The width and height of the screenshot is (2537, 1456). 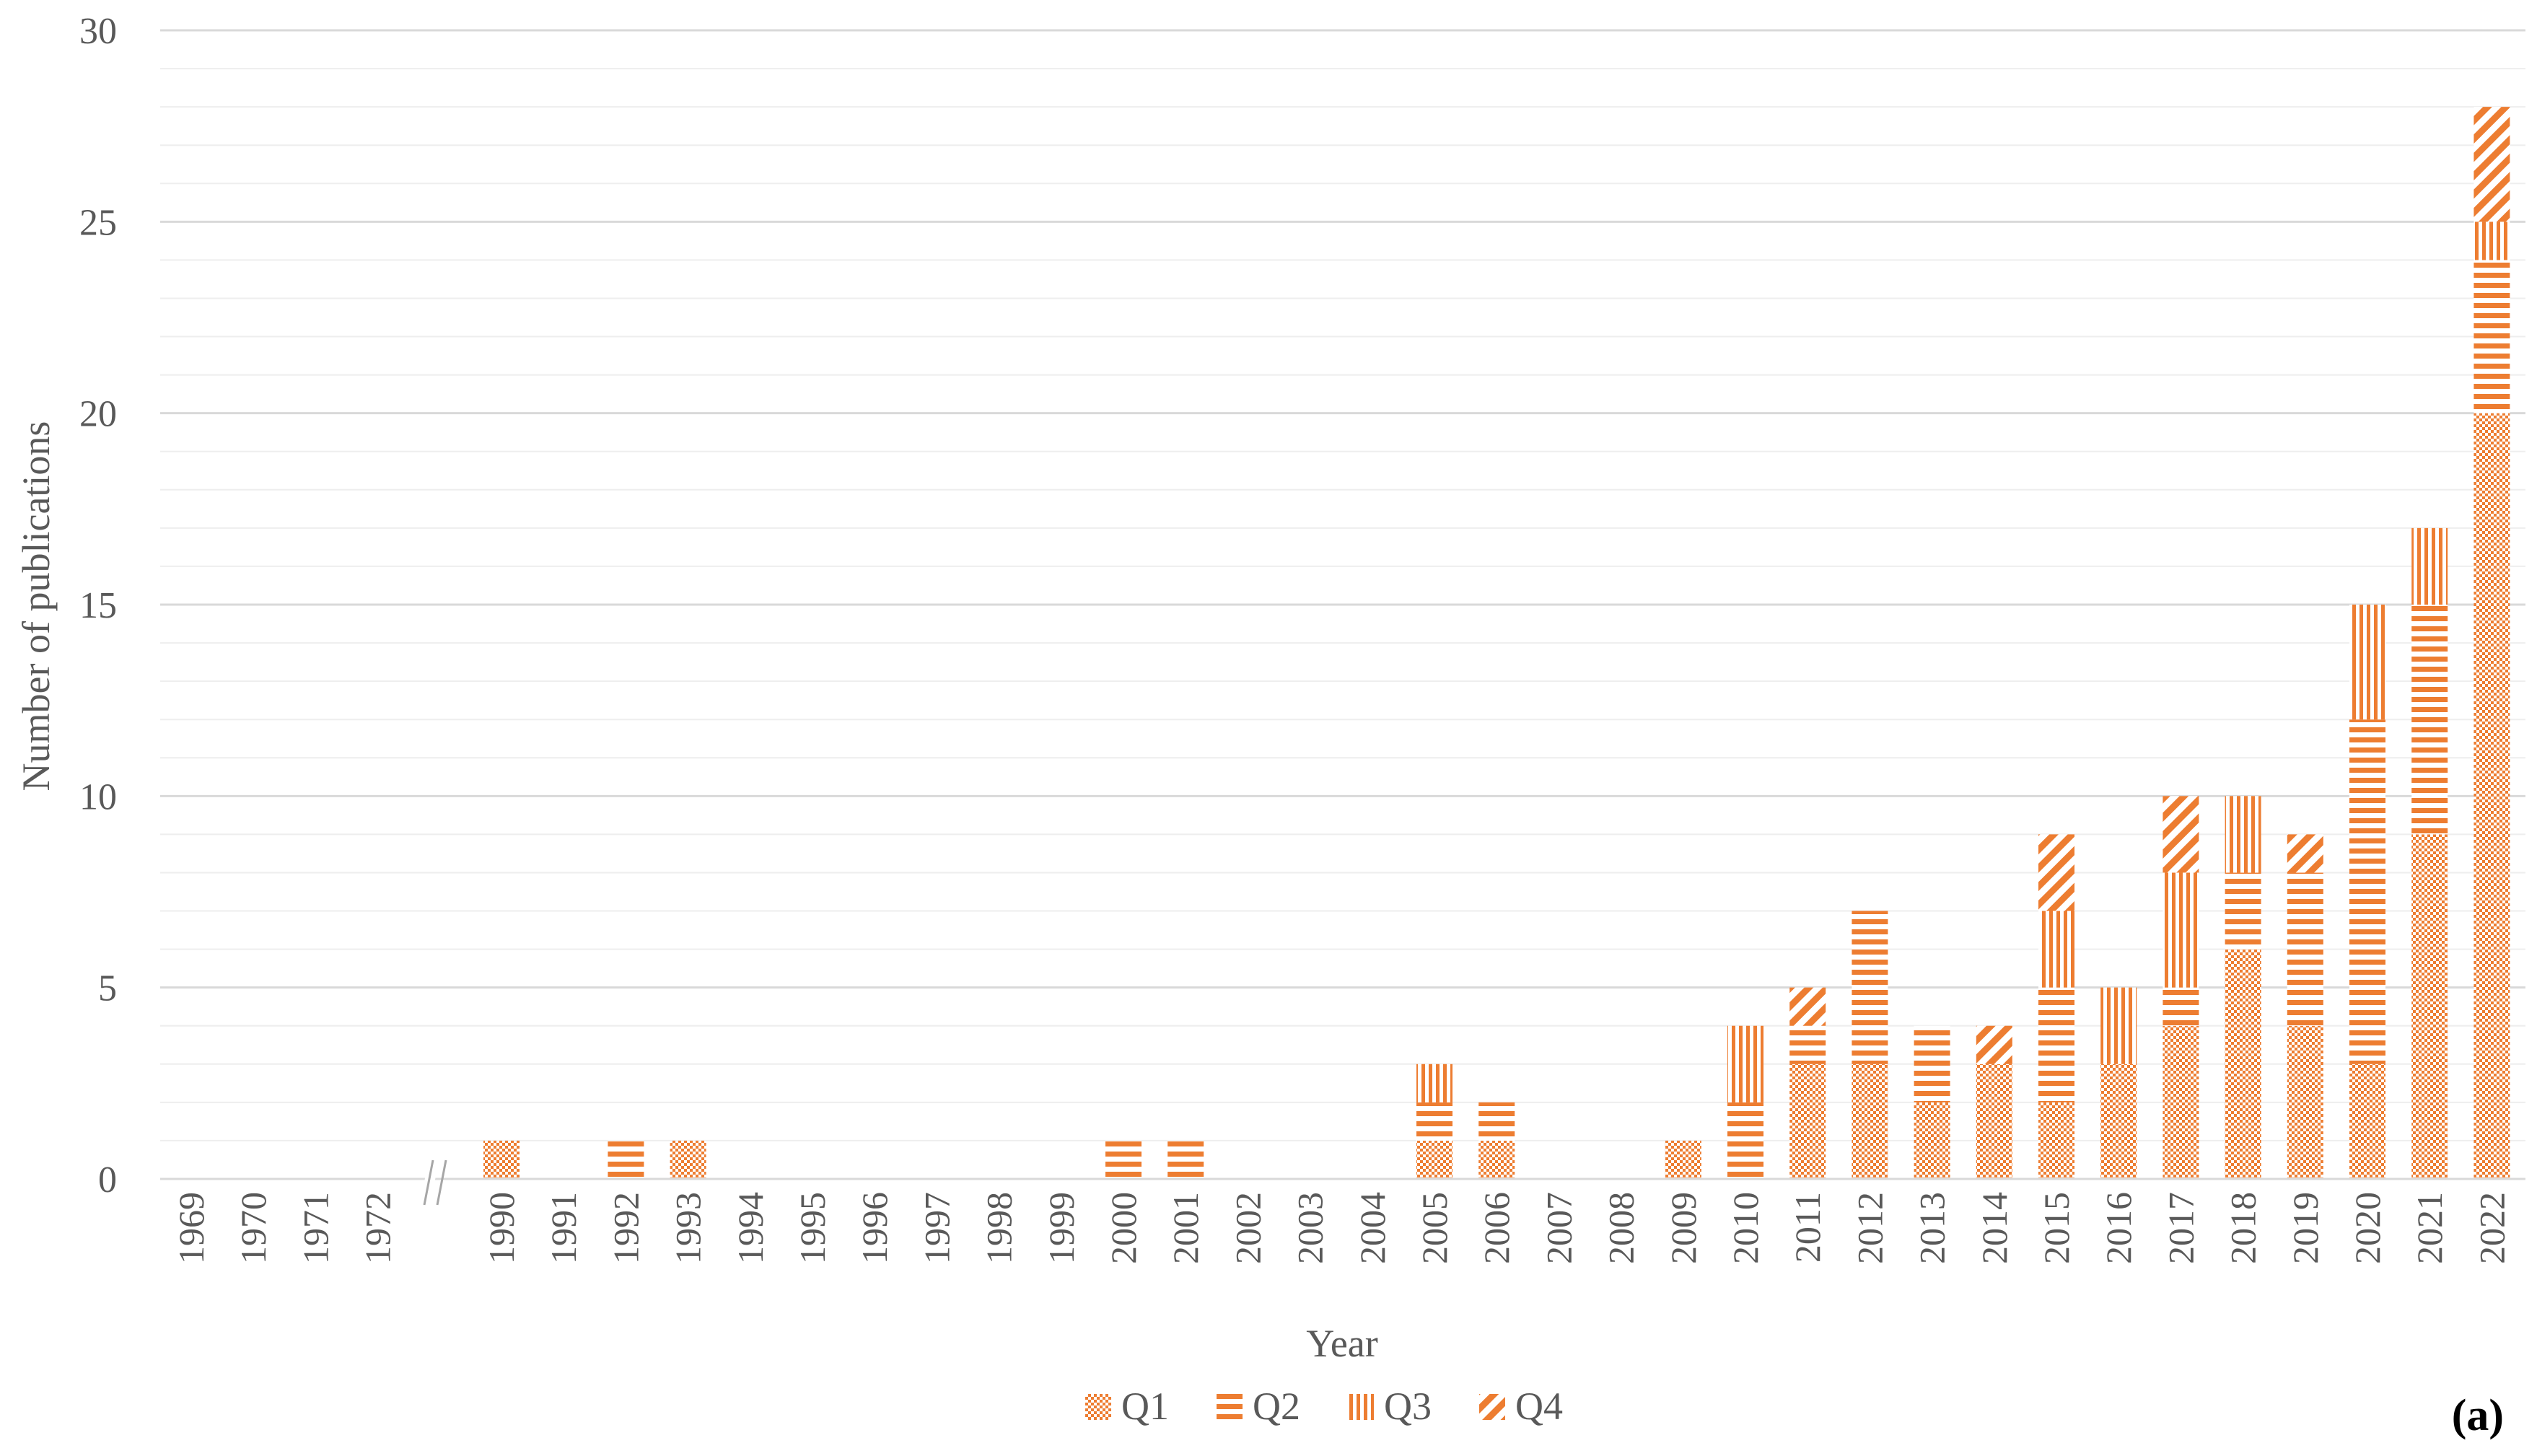 What do you see at coordinates (2492, 796) in the screenshot?
I see `bar-segment-q1-2022` at bounding box center [2492, 796].